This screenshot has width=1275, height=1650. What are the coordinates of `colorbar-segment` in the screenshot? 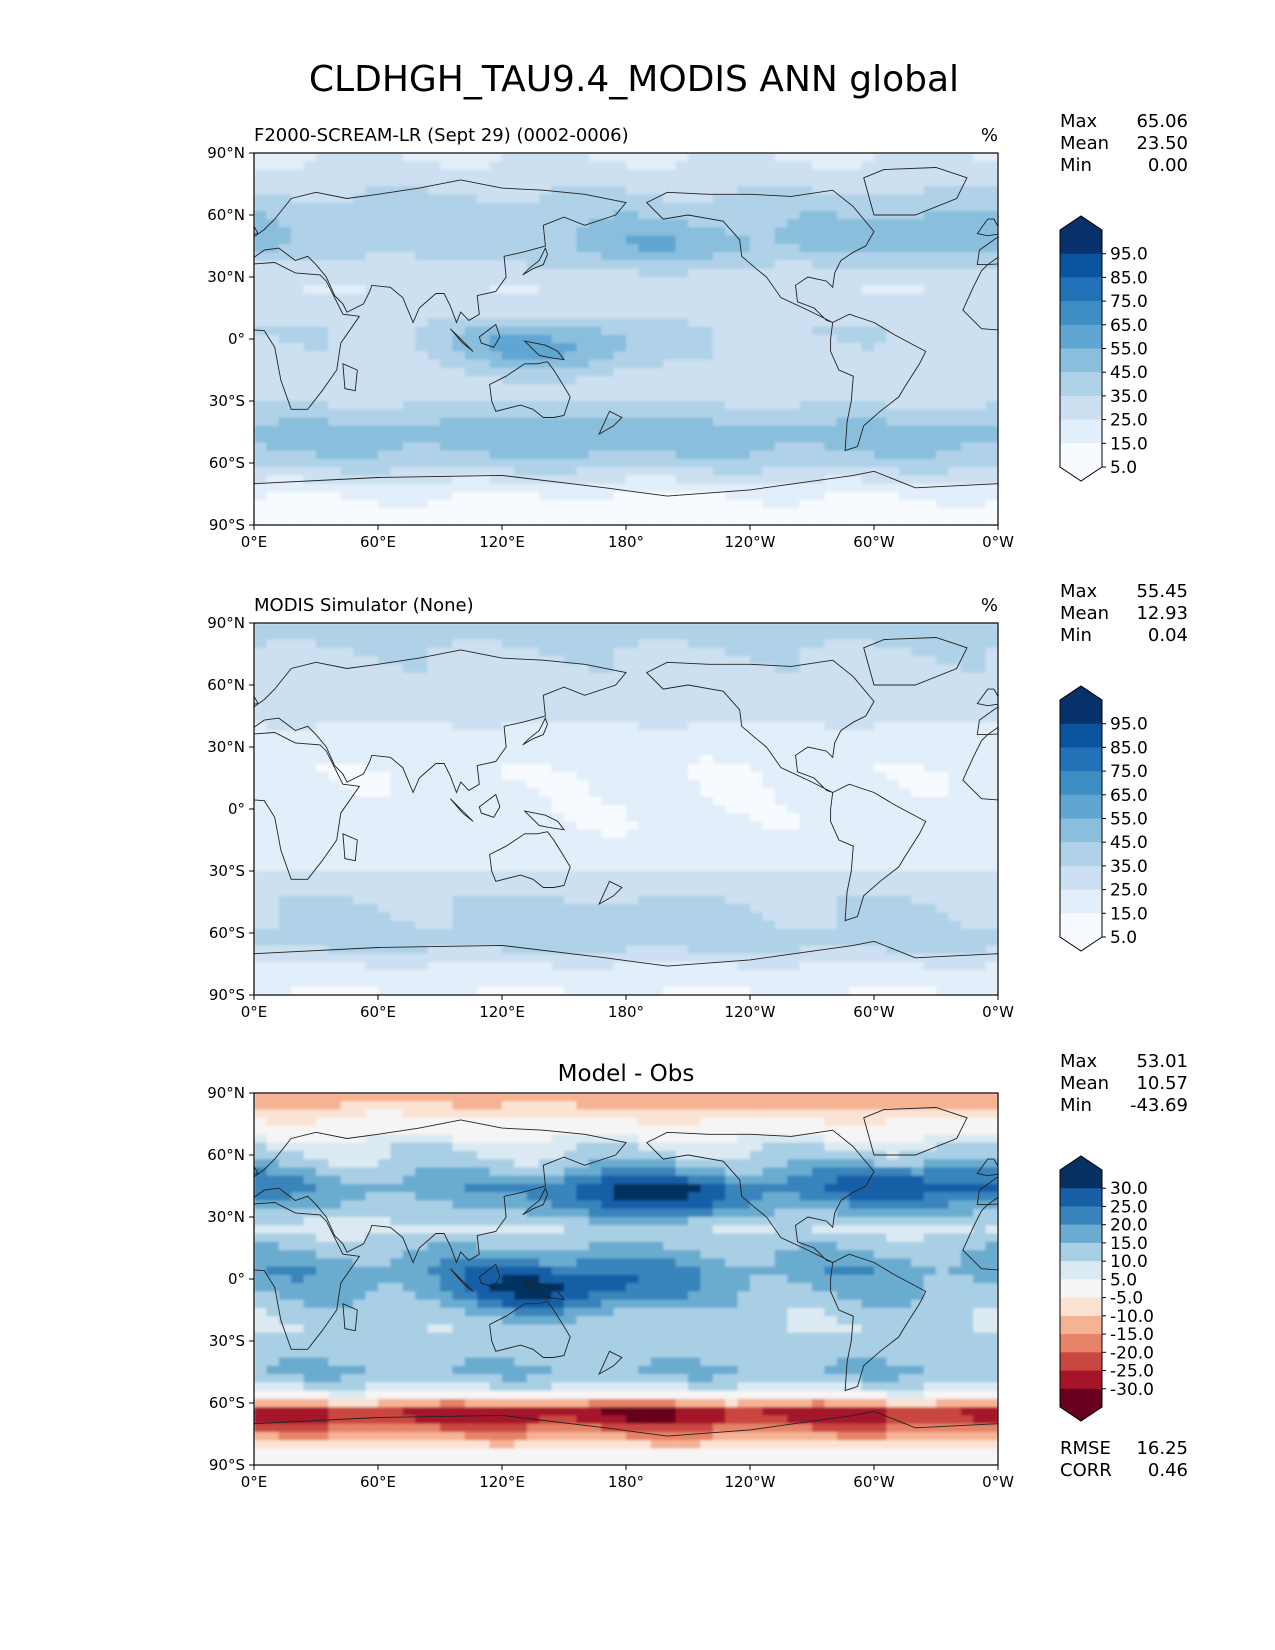 It's located at (1081, 455).